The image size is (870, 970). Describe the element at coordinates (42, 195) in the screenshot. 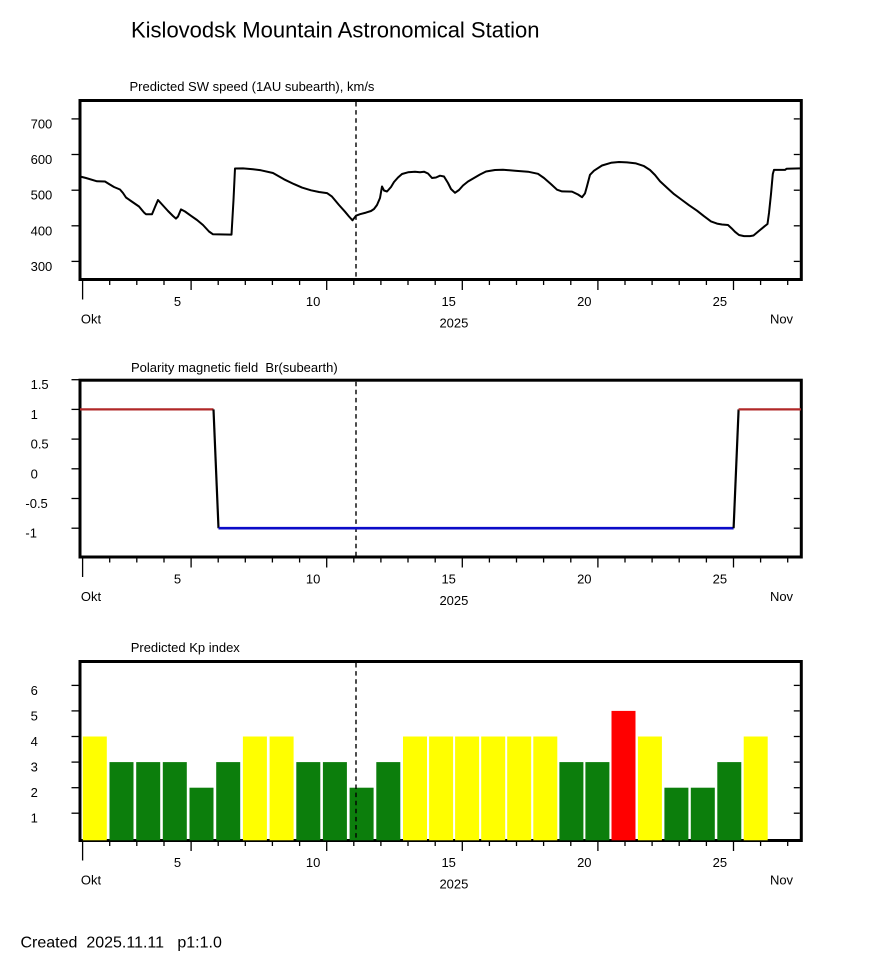

I see `svg-text: 500` at that location.